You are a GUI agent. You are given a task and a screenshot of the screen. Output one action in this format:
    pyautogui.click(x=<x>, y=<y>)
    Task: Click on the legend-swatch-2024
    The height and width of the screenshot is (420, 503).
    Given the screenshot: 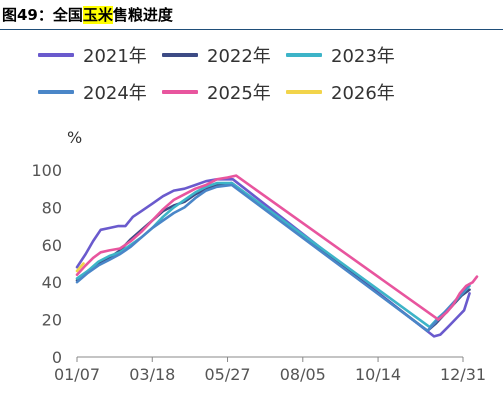 What is the action you would take?
    pyautogui.click(x=56, y=92)
    